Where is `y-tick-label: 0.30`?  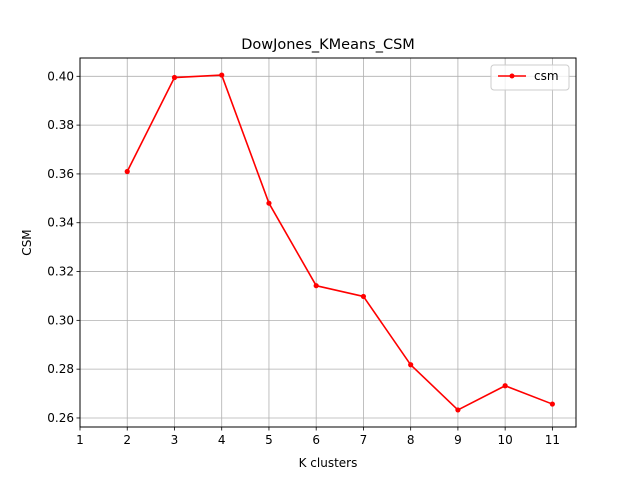 y-tick-label: 0.30 is located at coordinates (60, 320).